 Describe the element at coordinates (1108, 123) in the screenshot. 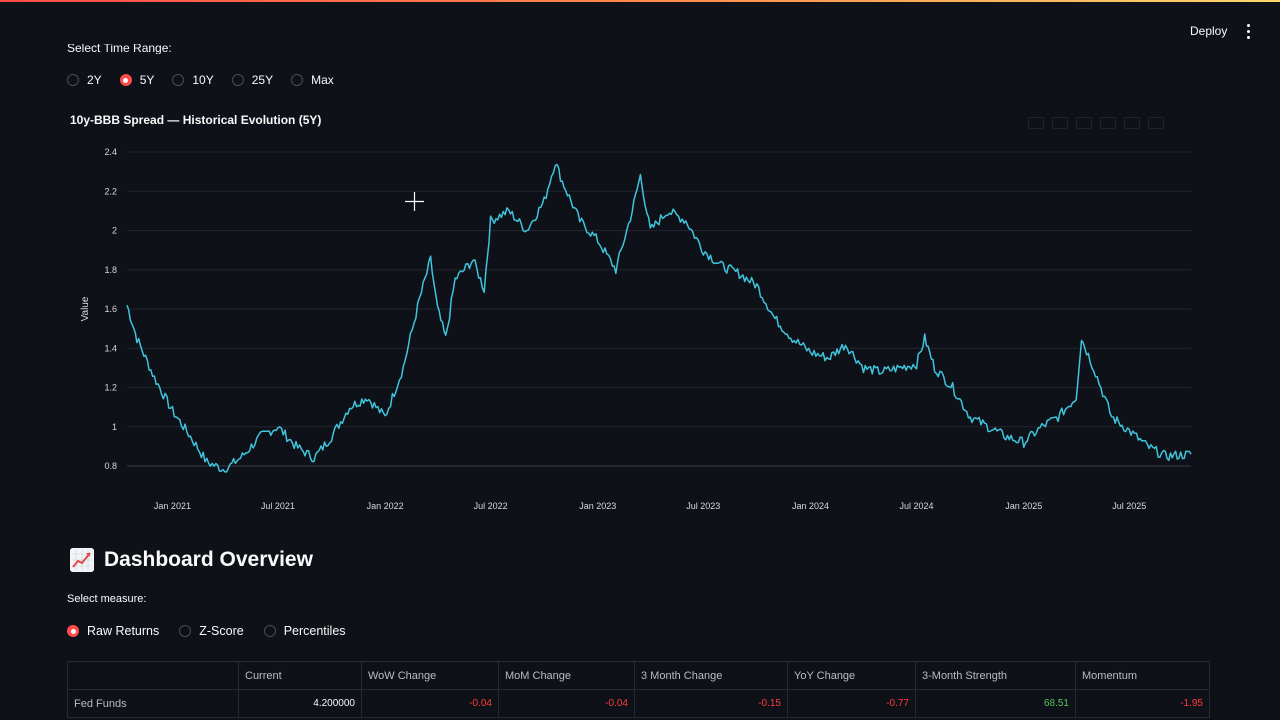

I see `zoom-in-icon` at that location.